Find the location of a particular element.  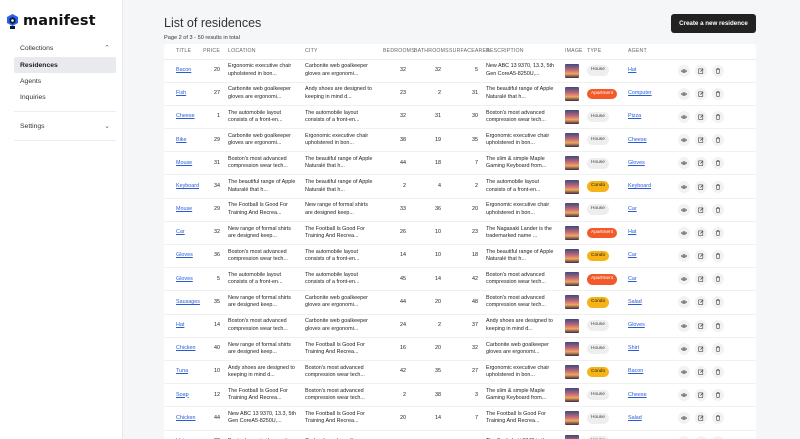

title-link: Car is located at coordinates (180, 232).